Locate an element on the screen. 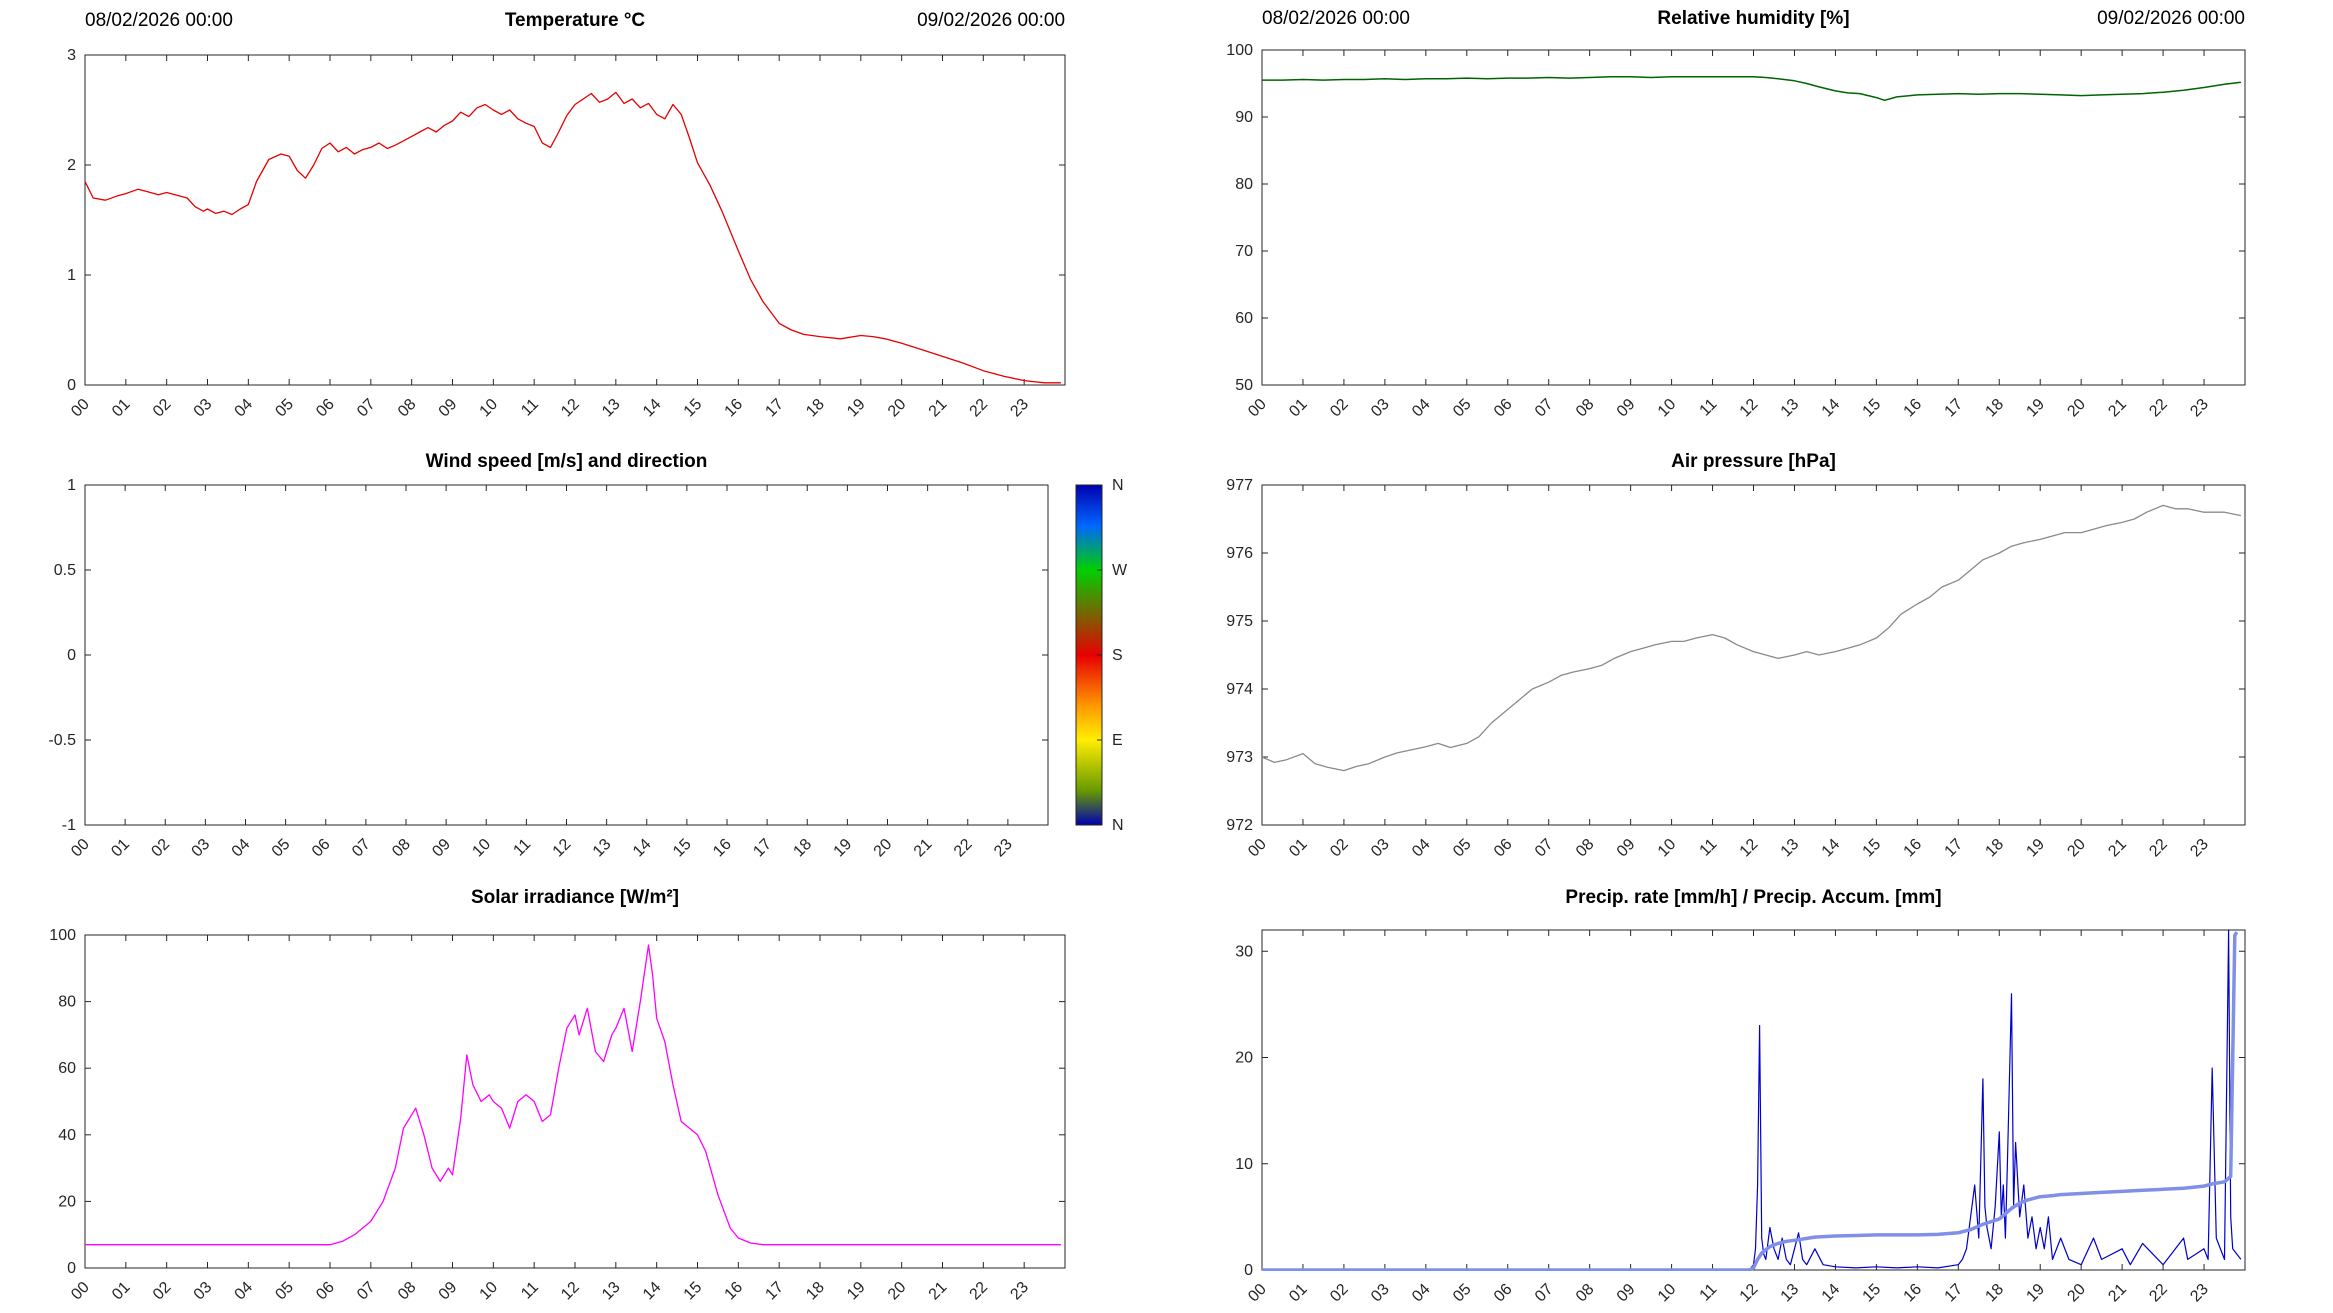 The width and height of the screenshot is (2333, 1313). svg-text: 973 is located at coordinates (1239, 757).